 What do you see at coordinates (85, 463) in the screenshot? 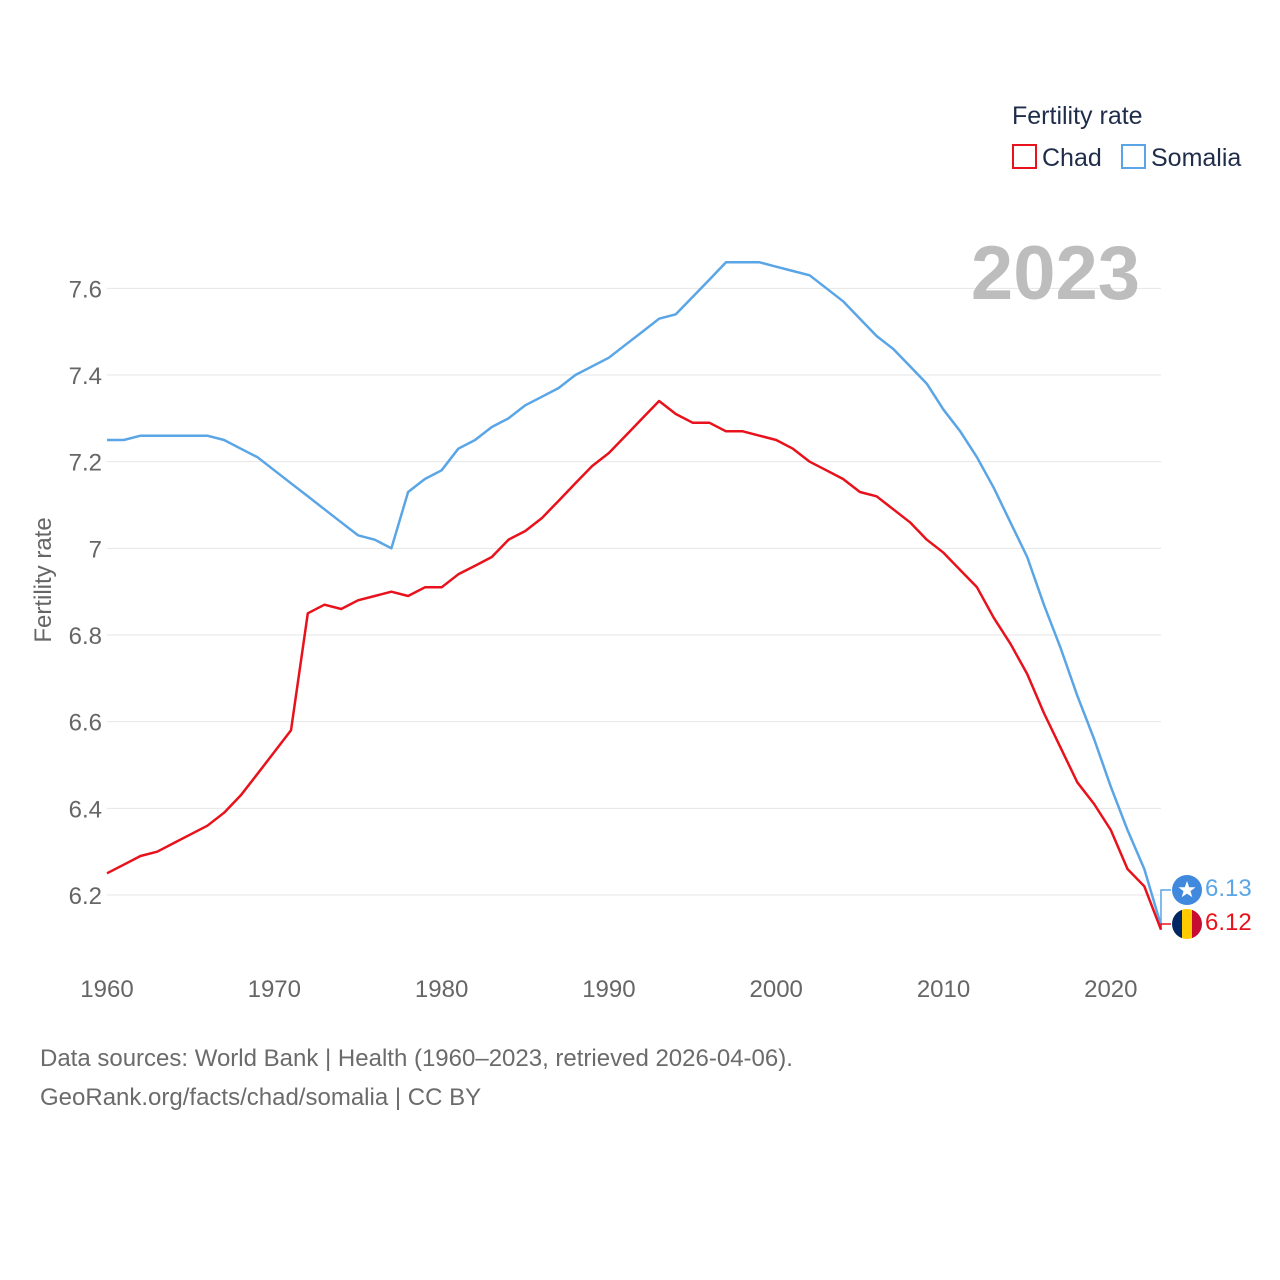
I see `y-tick-label: 7.2` at bounding box center [85, 463].